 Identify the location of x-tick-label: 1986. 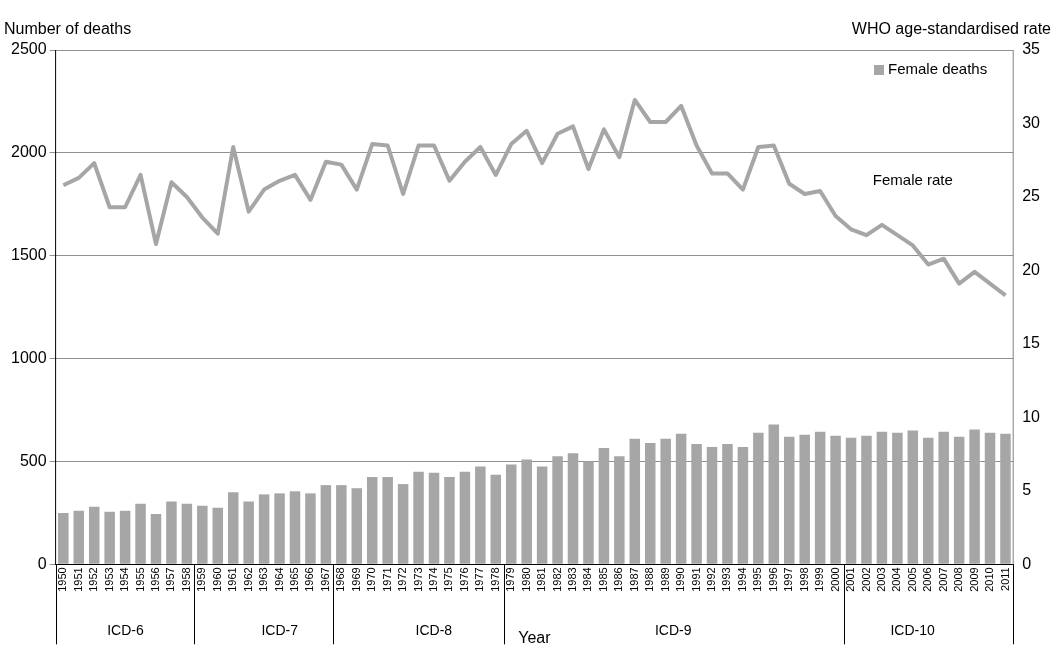
(618, 579).